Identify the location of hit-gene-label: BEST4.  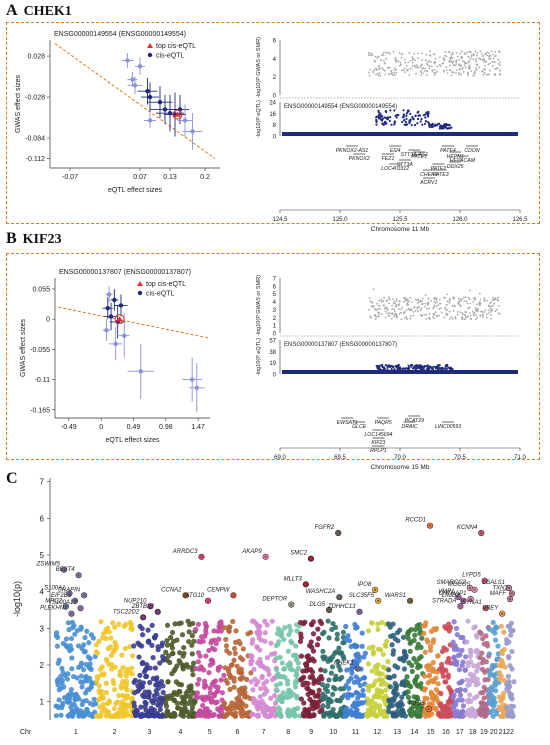
(66, 570).